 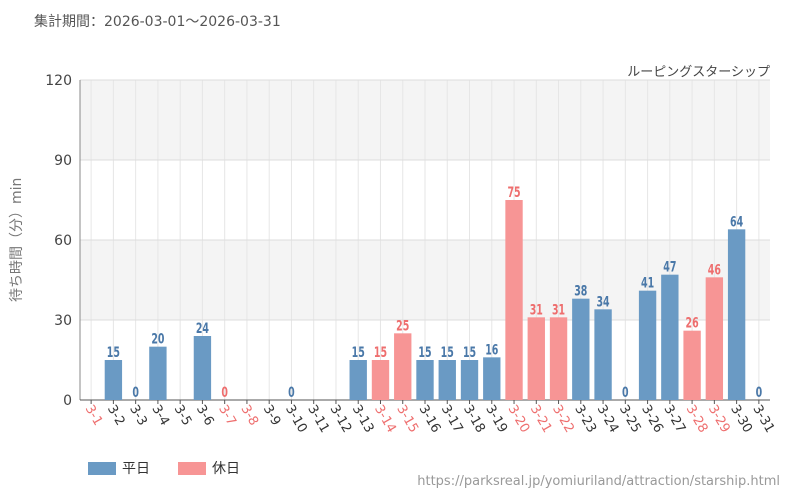 What do you see at coordinates (363, 419) in the screenshot?
I see `x-tick-label-3-13: 3-13` at bounding box center [363, 419].